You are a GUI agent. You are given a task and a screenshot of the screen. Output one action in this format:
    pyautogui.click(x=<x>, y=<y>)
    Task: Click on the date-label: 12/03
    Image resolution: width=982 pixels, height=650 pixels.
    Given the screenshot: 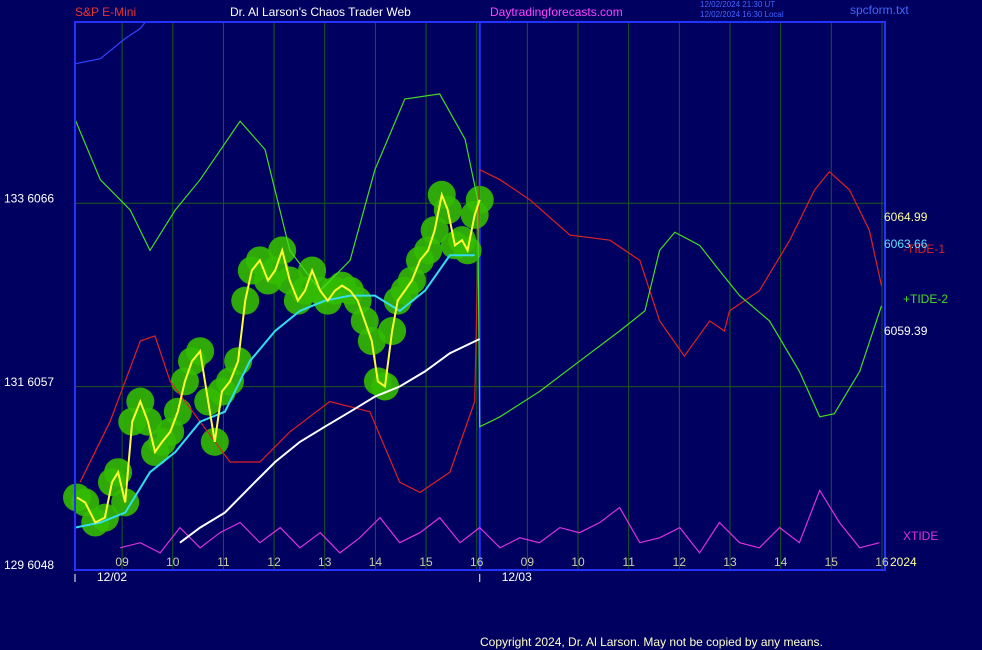 What is the action you would take?
    pyautogui.click(x=517, y=577)
    